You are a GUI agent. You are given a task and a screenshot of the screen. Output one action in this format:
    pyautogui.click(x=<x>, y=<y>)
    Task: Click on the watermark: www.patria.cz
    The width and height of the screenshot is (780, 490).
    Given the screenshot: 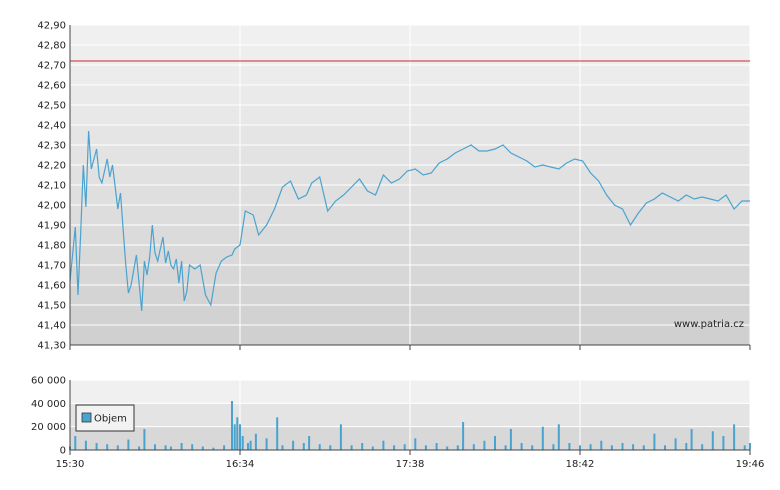 What is the action you would take?
    pyautogui.click(x=709, y=324)
    